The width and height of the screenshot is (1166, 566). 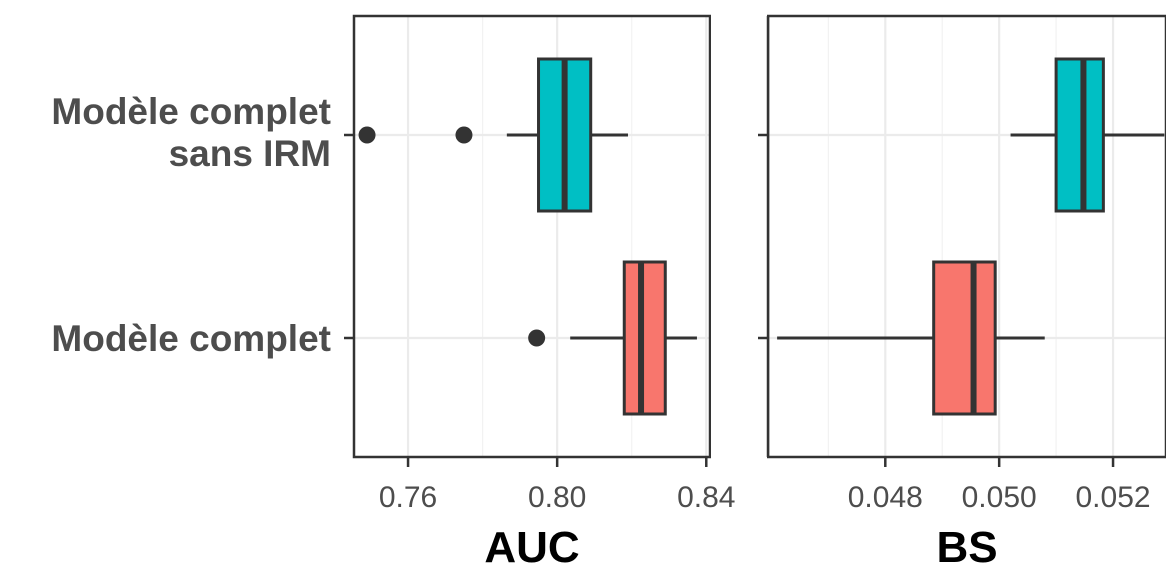 I want to click on x-tick-label: 0.76, so click(x=408, y=497).